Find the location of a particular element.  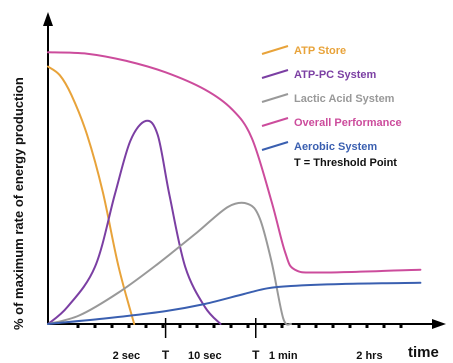

series-line-atp-store is located at coordinates (91, 195).